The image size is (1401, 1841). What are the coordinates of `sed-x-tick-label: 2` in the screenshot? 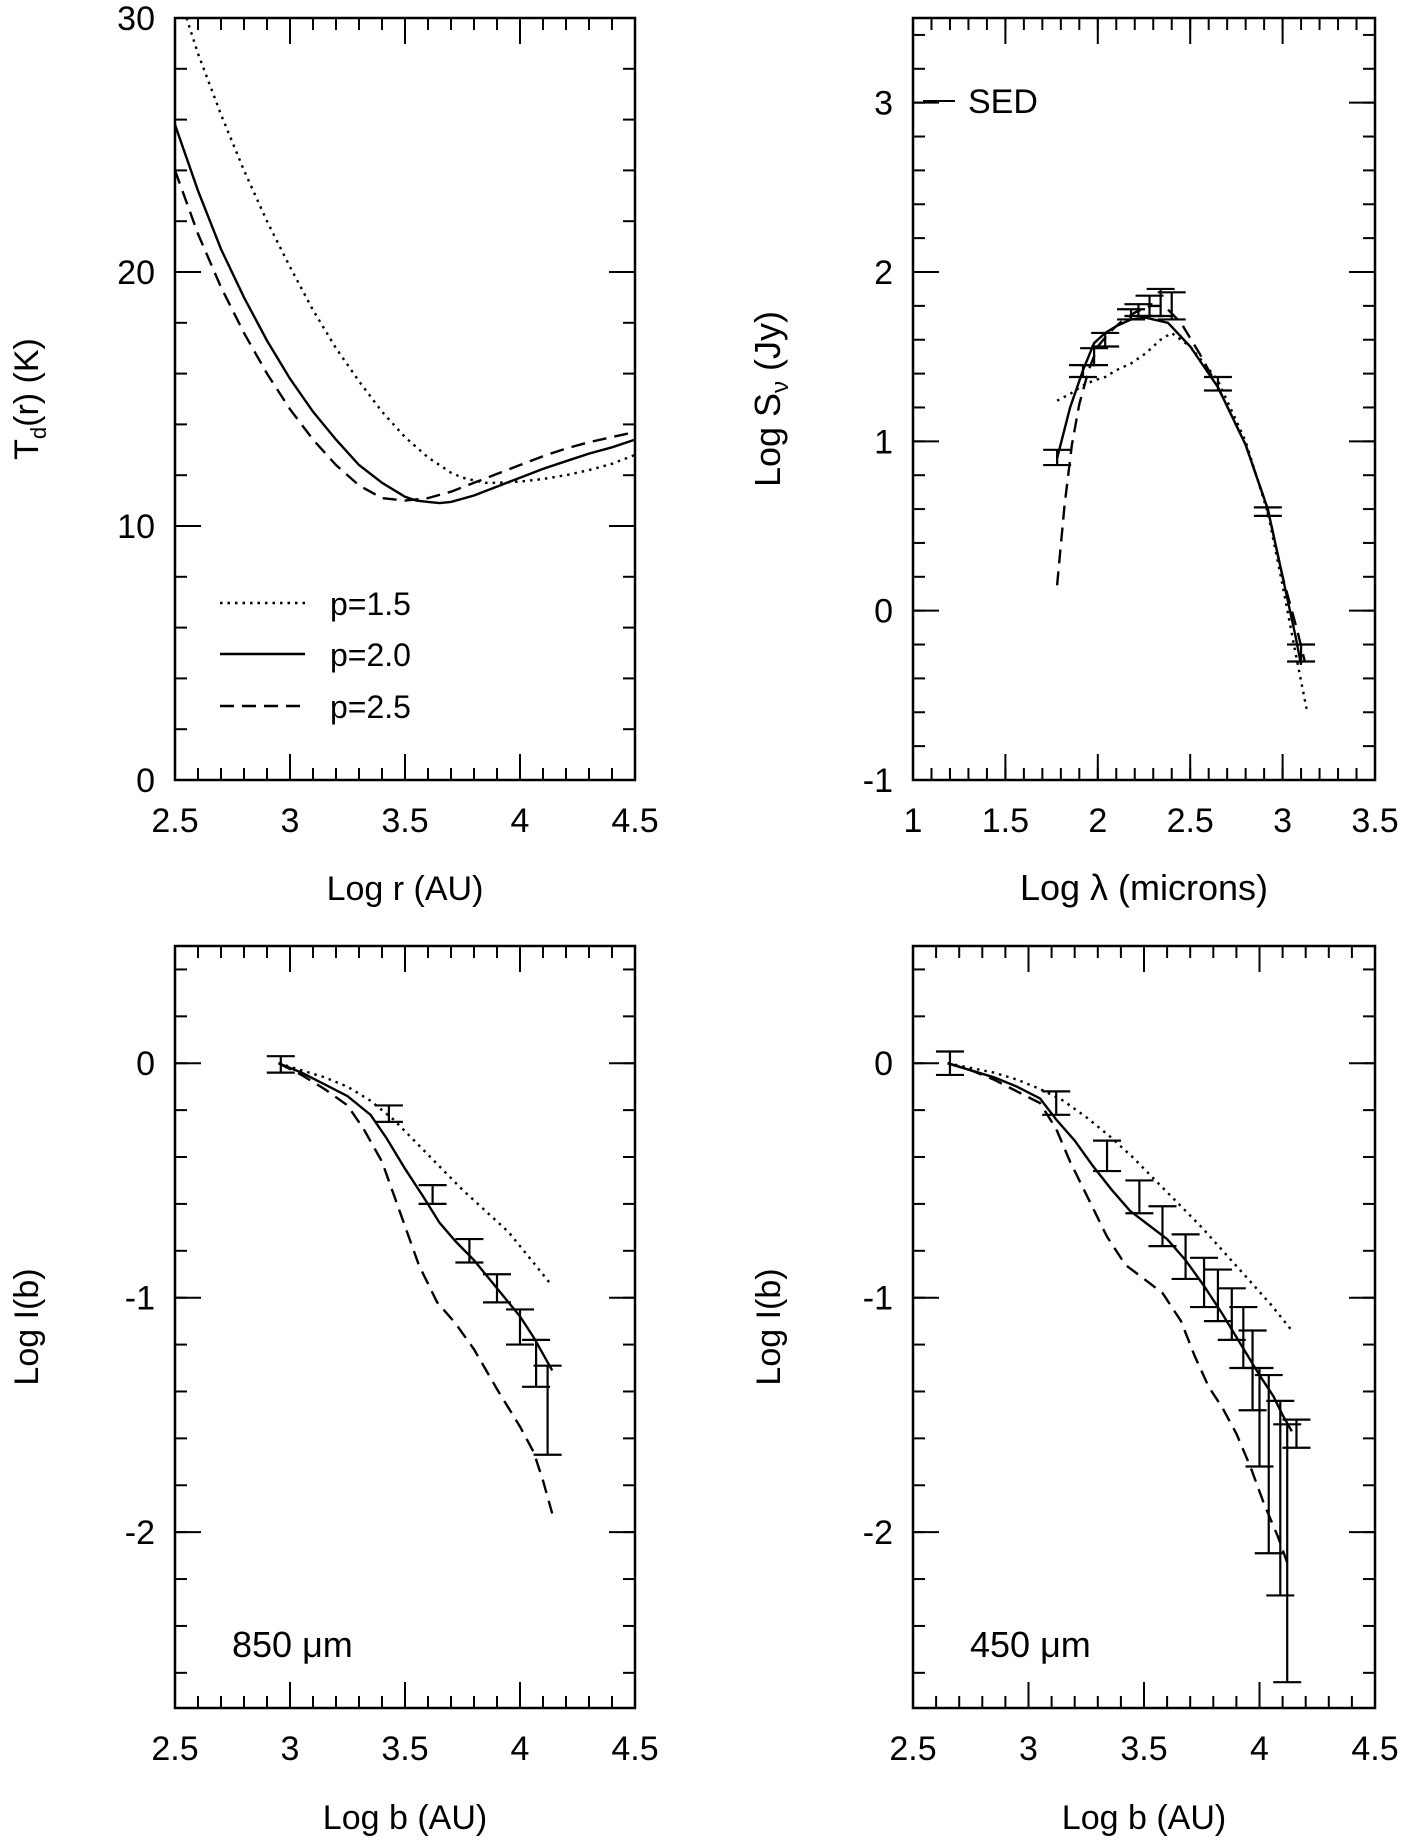 It's located at (1097, 821).